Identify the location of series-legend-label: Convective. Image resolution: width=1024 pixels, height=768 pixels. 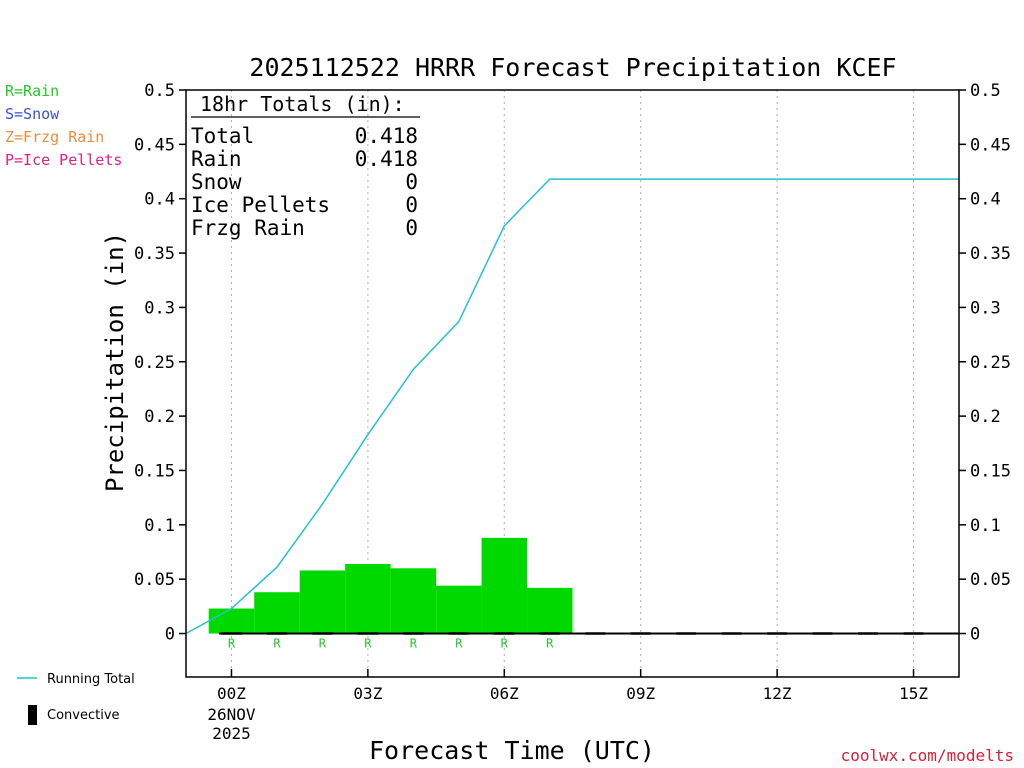
(83, 715).